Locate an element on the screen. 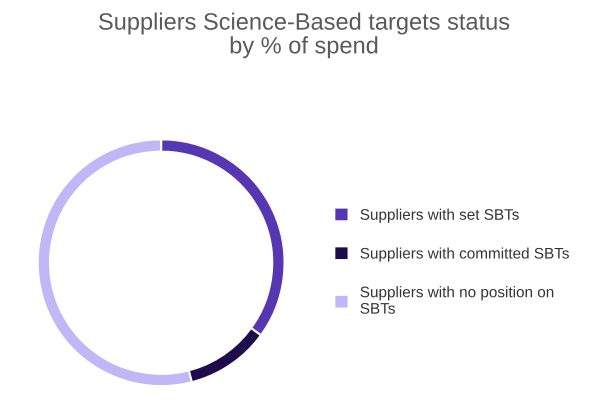 Image resolution: width=608 pixels, height=417 pixels. chart-title: Suppliers Science-Based targets status by % of spend is located at coordinates (304, 35).